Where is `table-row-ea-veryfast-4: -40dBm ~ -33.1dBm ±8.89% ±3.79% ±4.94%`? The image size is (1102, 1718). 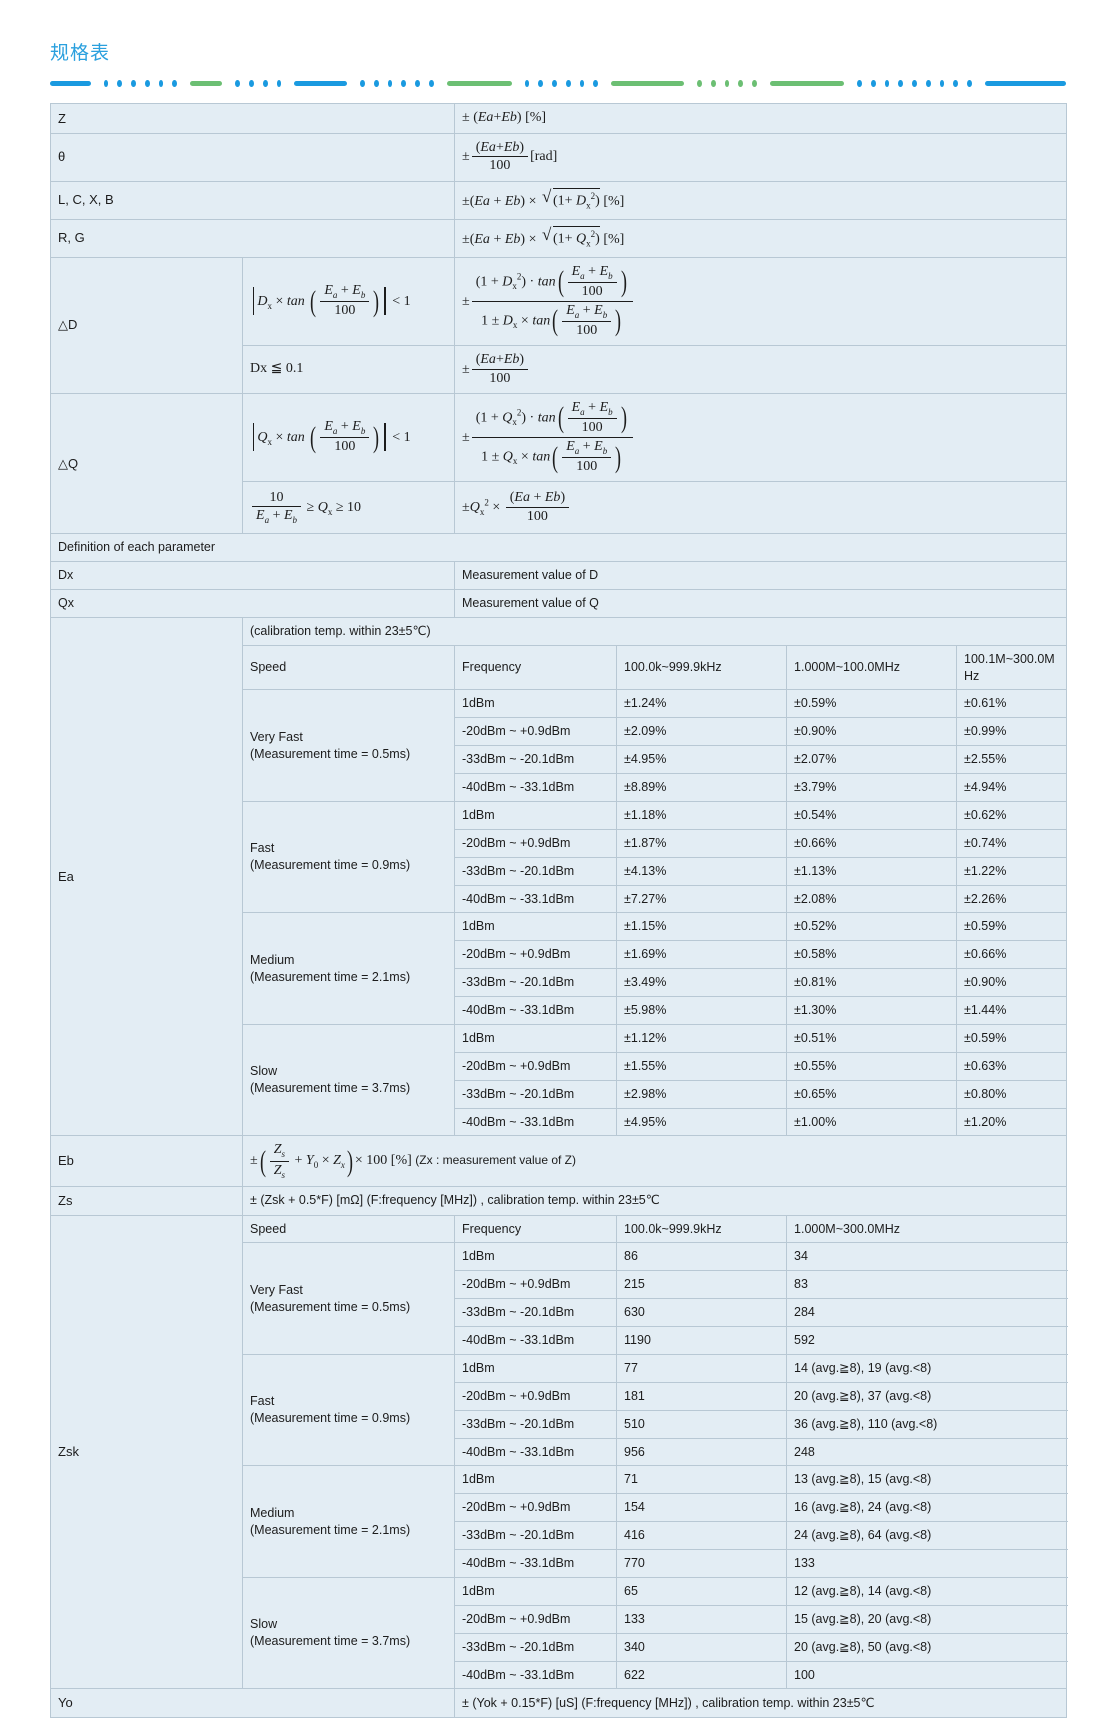
table-row-ea-veryfast-4: -40dBm ~ -33.1dBm ±8.89% ±3.79% ±4.94% is located at coordinates (559, 787).